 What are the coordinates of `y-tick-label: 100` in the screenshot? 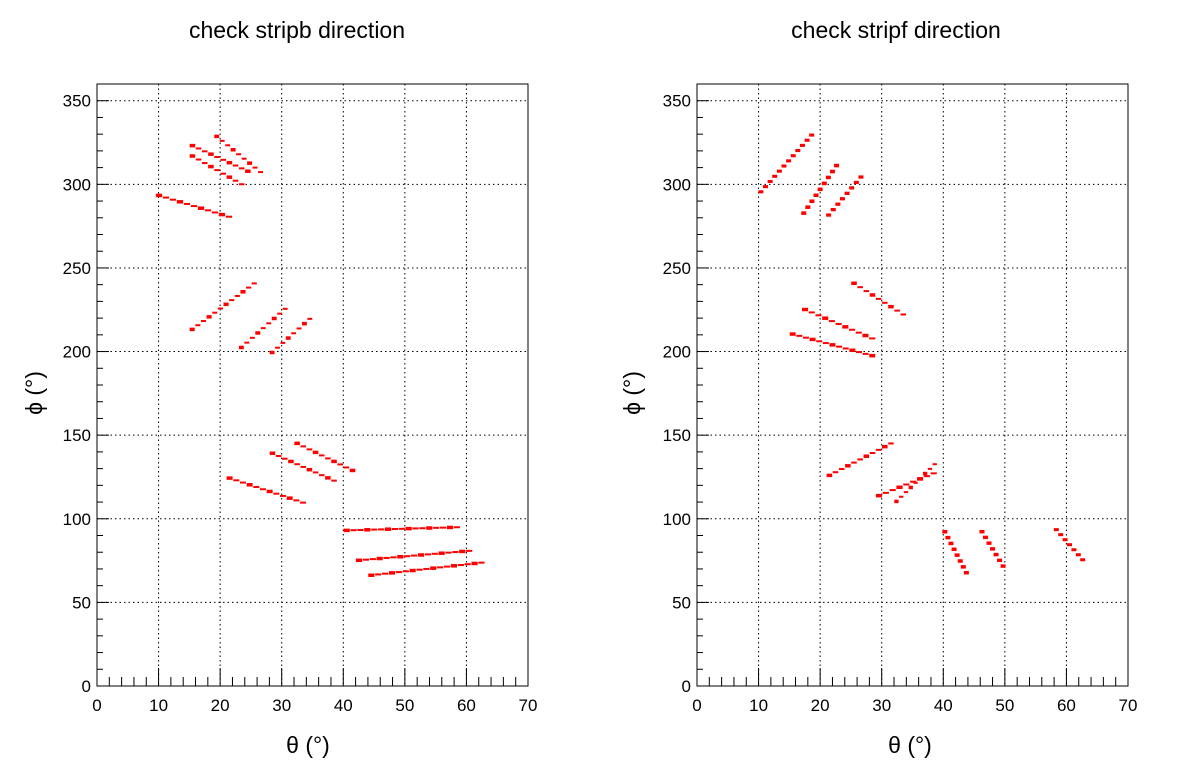 It's located at (677, 519).